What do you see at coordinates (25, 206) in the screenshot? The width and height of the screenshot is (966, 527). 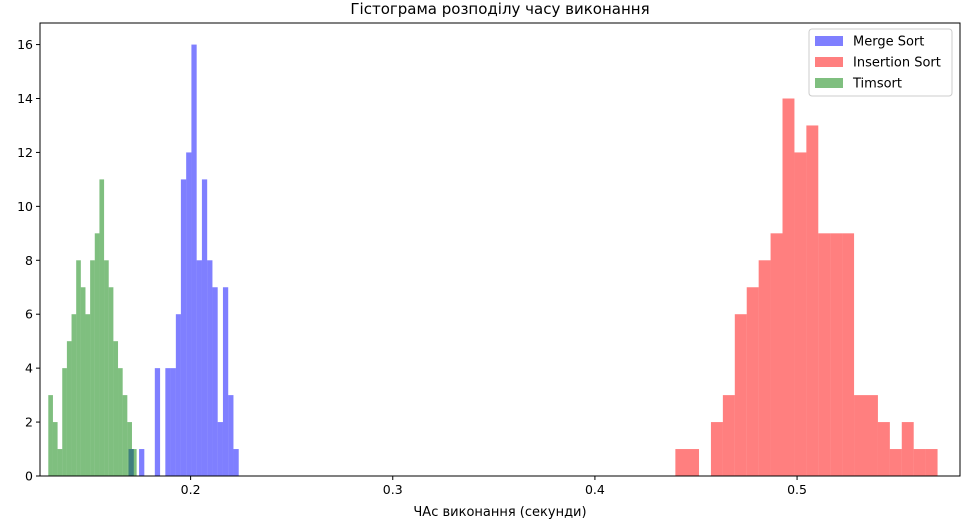 I see `y-tick-label: 10` at bounding box center [25, 206].